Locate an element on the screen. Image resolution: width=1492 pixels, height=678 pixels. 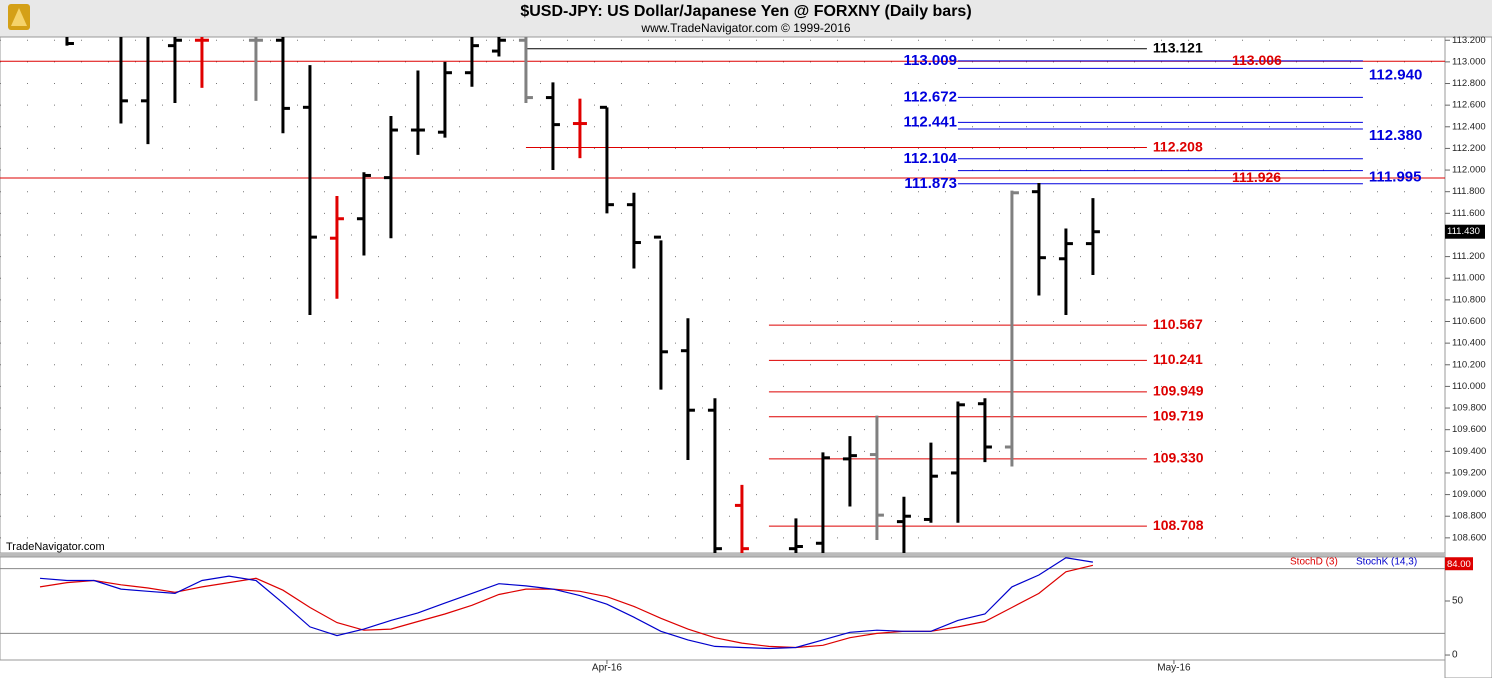
y-tick-label: 113.200 is located at coordinates (1469, 40).